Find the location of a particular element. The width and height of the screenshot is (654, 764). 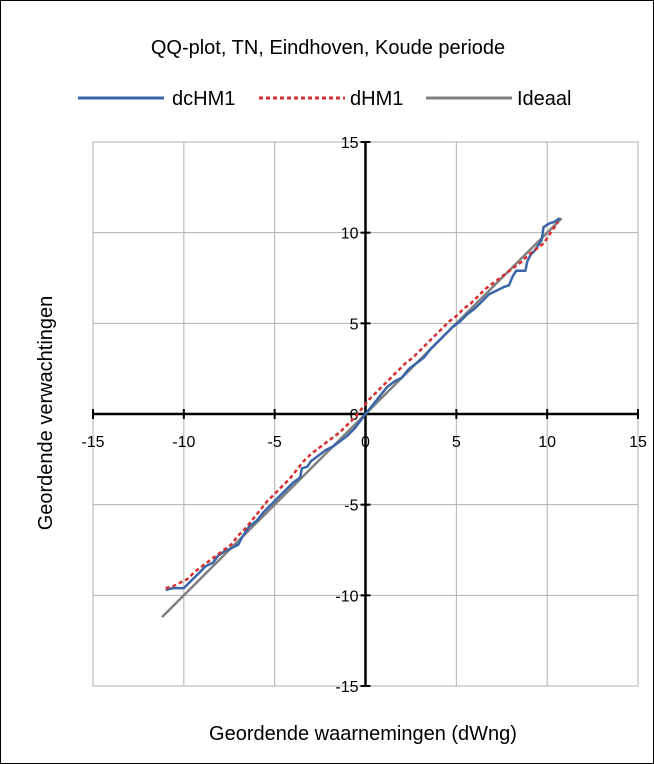

x-axis-label: Geordende waarnemingen (dWng) is located at coordinates (363, 734).